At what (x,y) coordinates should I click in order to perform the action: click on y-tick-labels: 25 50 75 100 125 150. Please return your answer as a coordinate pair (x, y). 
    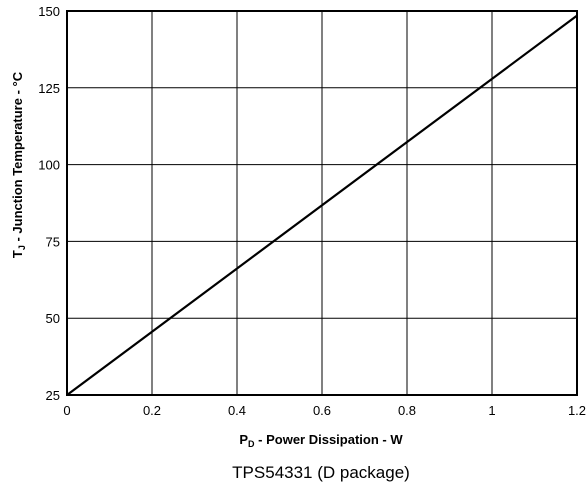
    Looking at the image, I should click on (49, 203).